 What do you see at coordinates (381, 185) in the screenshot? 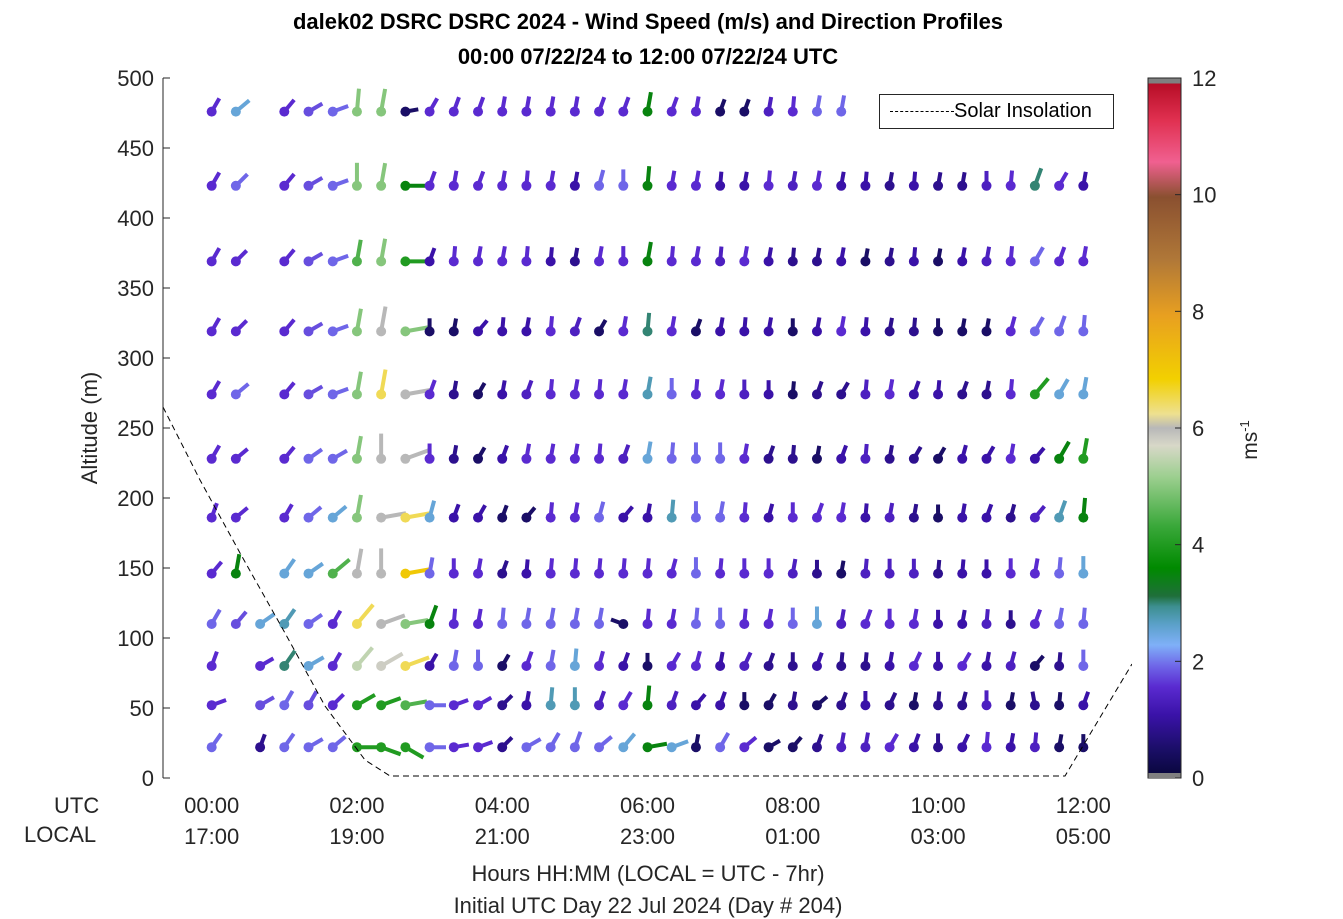
I see `barb-423m-7-dot` at bounding box center [381, 185].